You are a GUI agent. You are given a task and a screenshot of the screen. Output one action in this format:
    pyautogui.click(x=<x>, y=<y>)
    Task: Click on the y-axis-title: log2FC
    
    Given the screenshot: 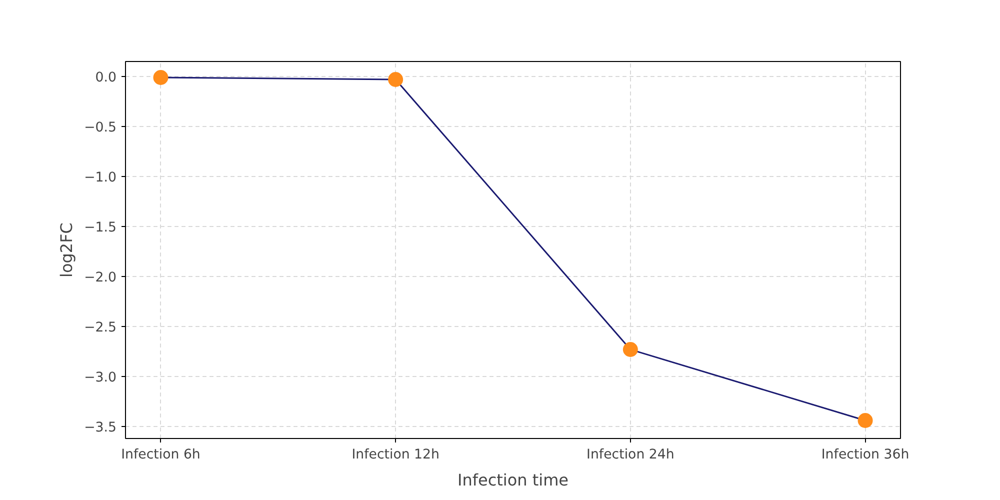 What is the action you would take?
    pyautogui.click(x=66, y=250)
    